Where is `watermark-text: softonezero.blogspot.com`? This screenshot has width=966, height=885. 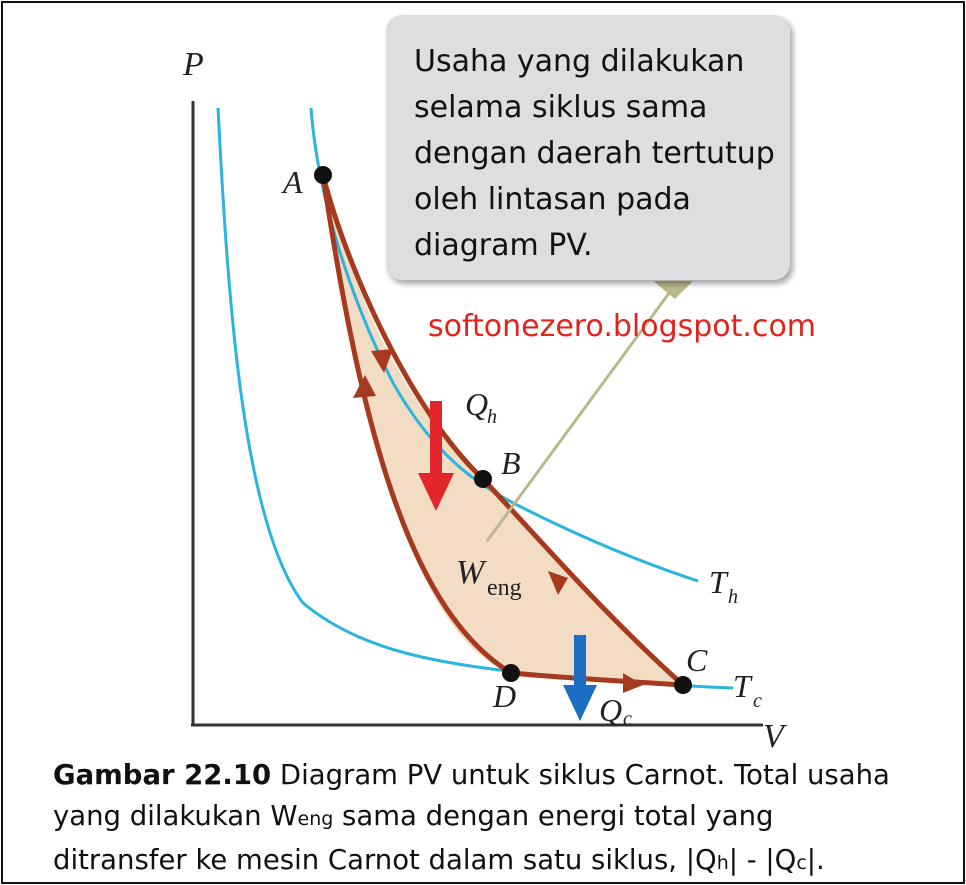 watermark-text: softonezero.blogspot.com is located at coordinates (622, 326).